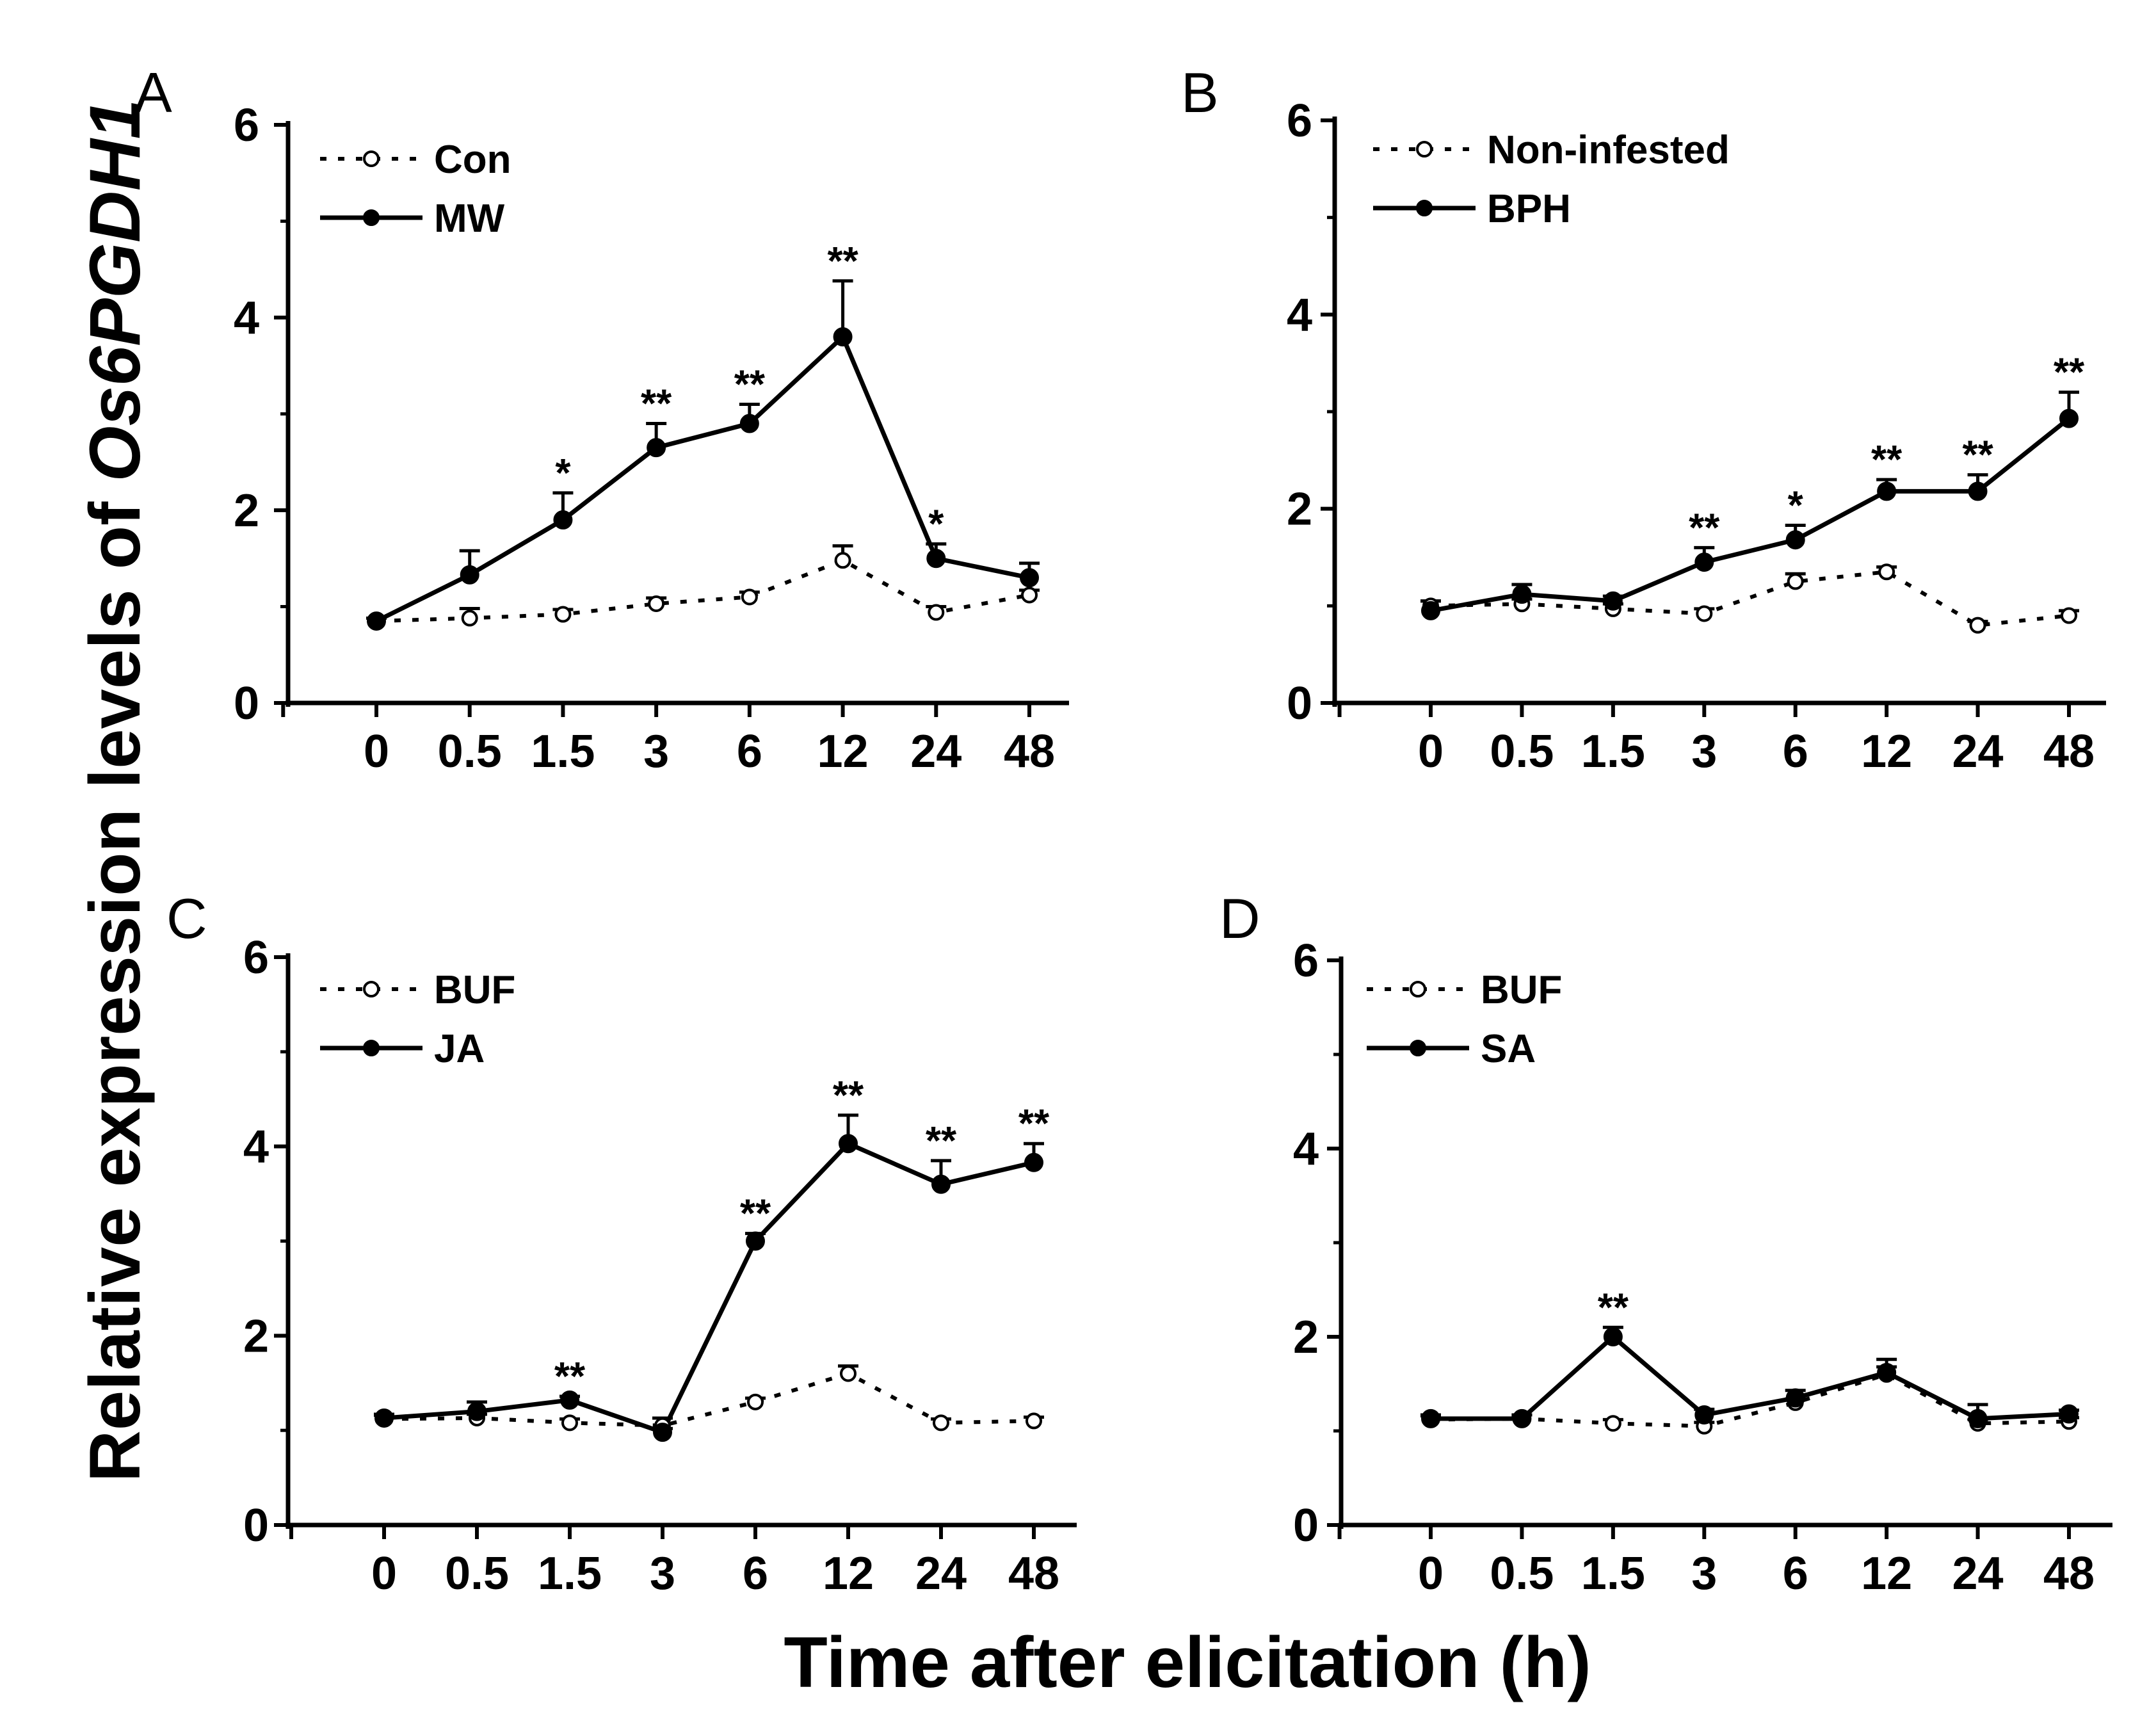 The width and height of the screenshot is (2156, 1719). What do you see at coordinates (1187, 1662) in the screenshot?
I see `x-axis-label: Time after elicitation (h)` at bounding box center [1187, 1662].